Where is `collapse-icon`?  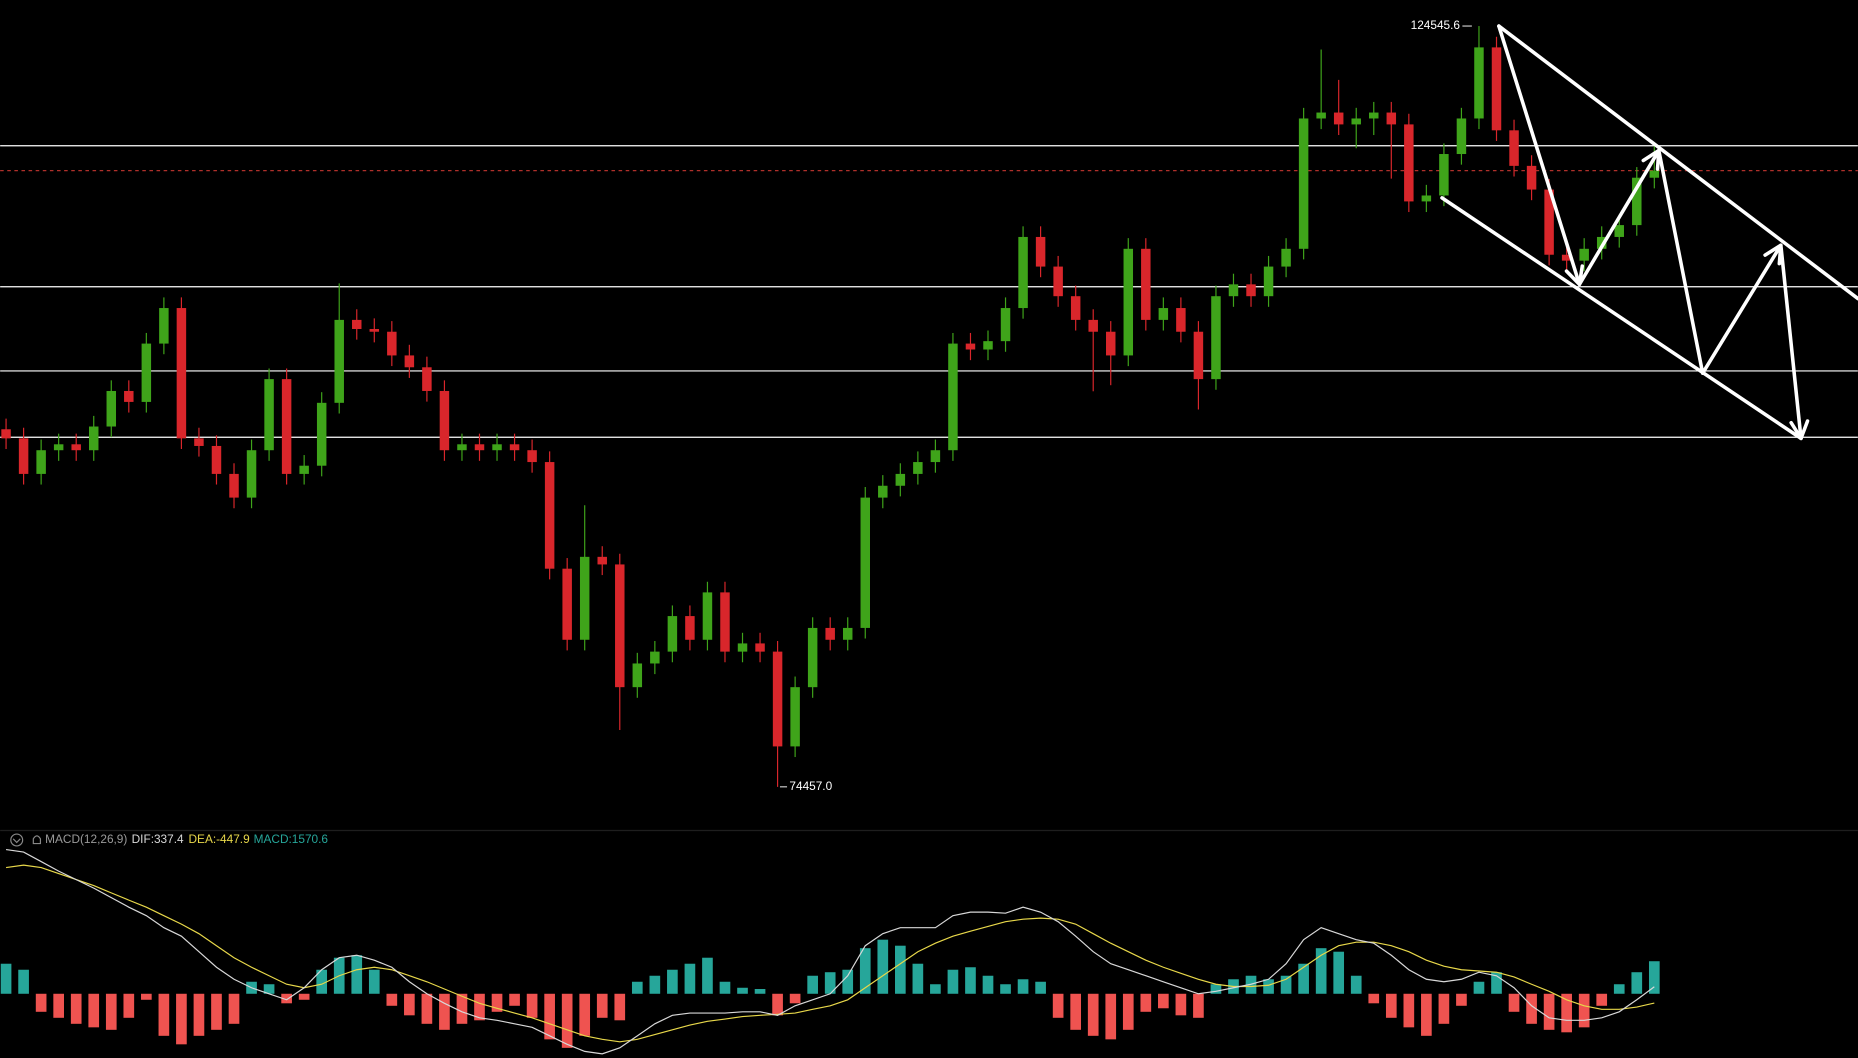 collapse-icon is located at coordinates (17, 840).